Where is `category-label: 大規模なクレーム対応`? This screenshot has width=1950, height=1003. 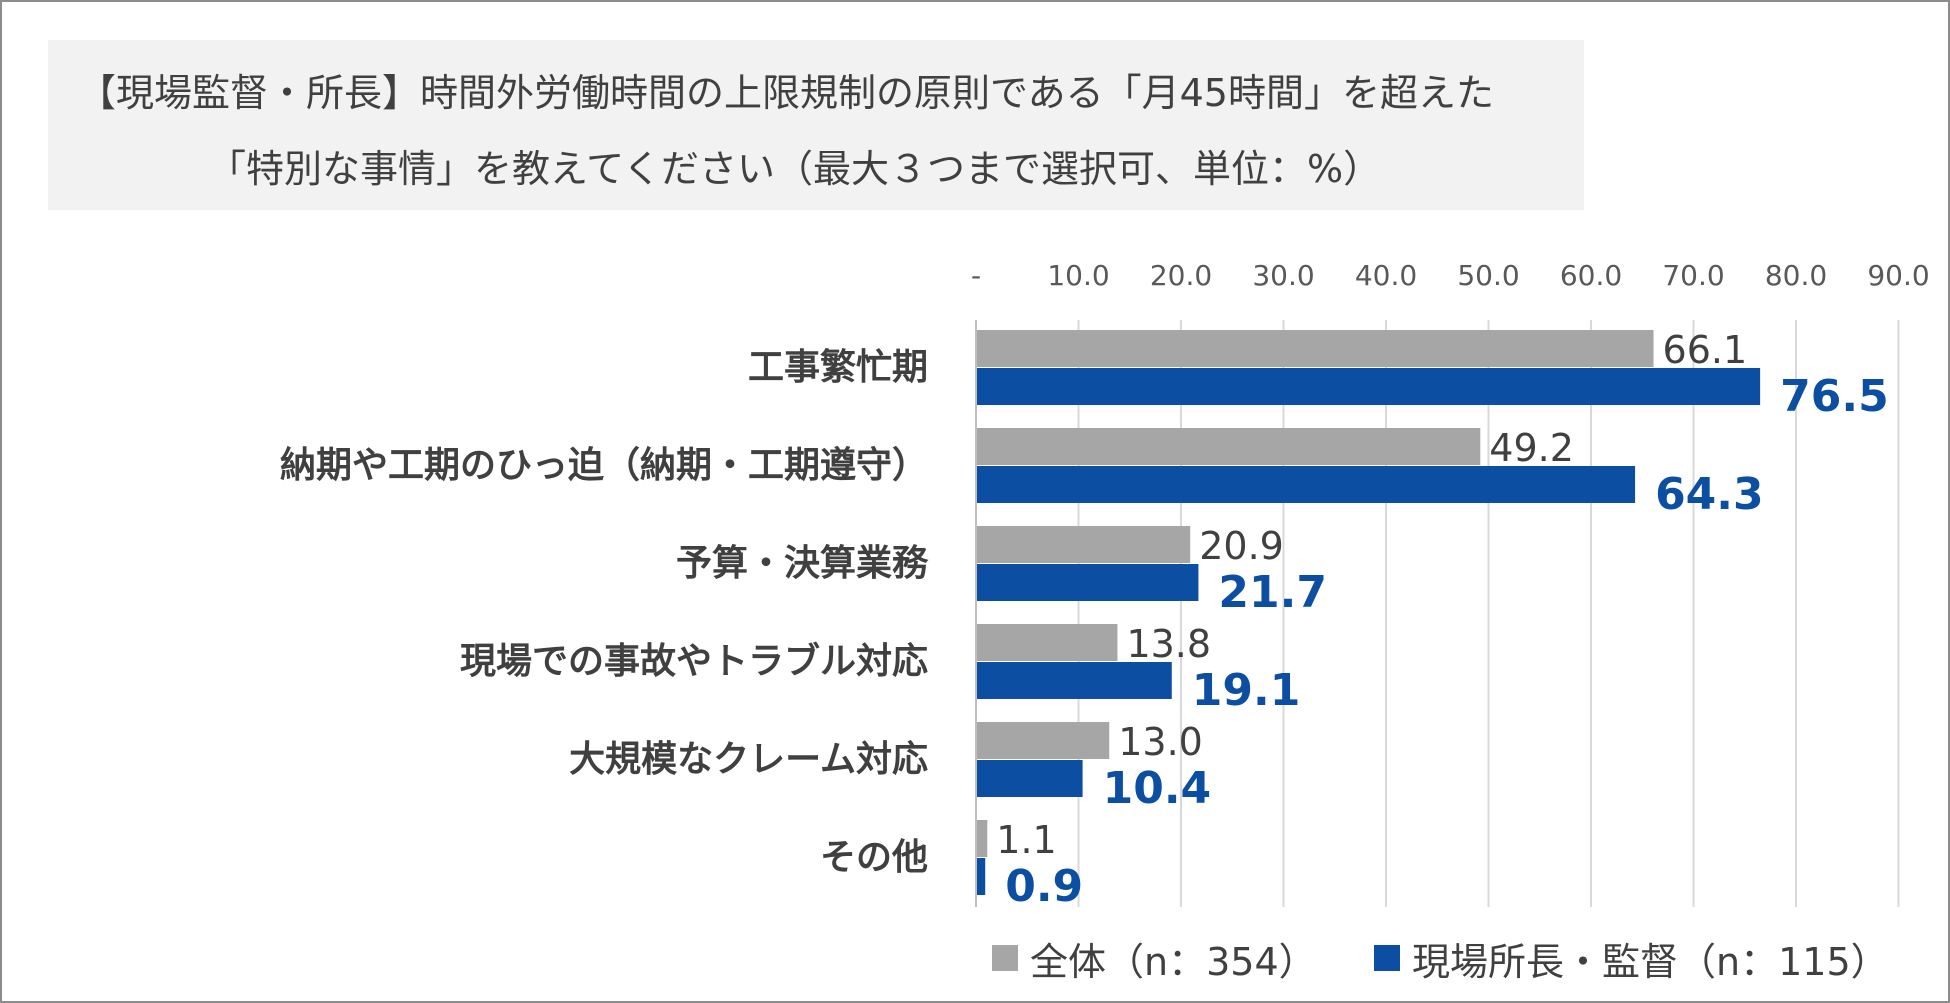 category-label: 大規模なクレーム対応 is located at coordinates (748, 759).